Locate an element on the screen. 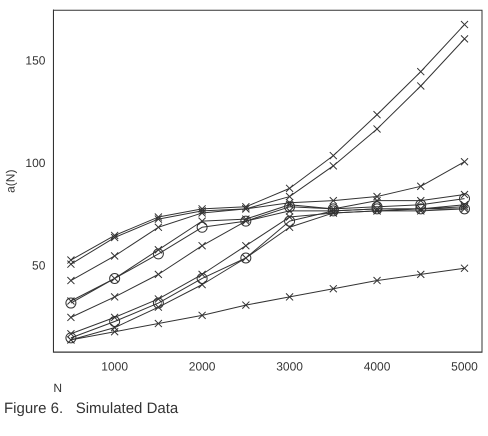  x-axis-title: N is located at coordinates (57, 388).